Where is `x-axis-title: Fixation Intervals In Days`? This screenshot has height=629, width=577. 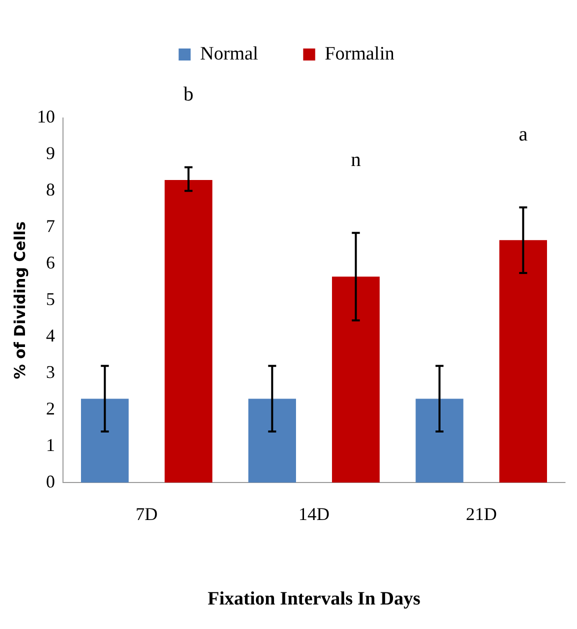
x-axis-title: Fixation Intervals In Days is located at coordinates (314, 599).